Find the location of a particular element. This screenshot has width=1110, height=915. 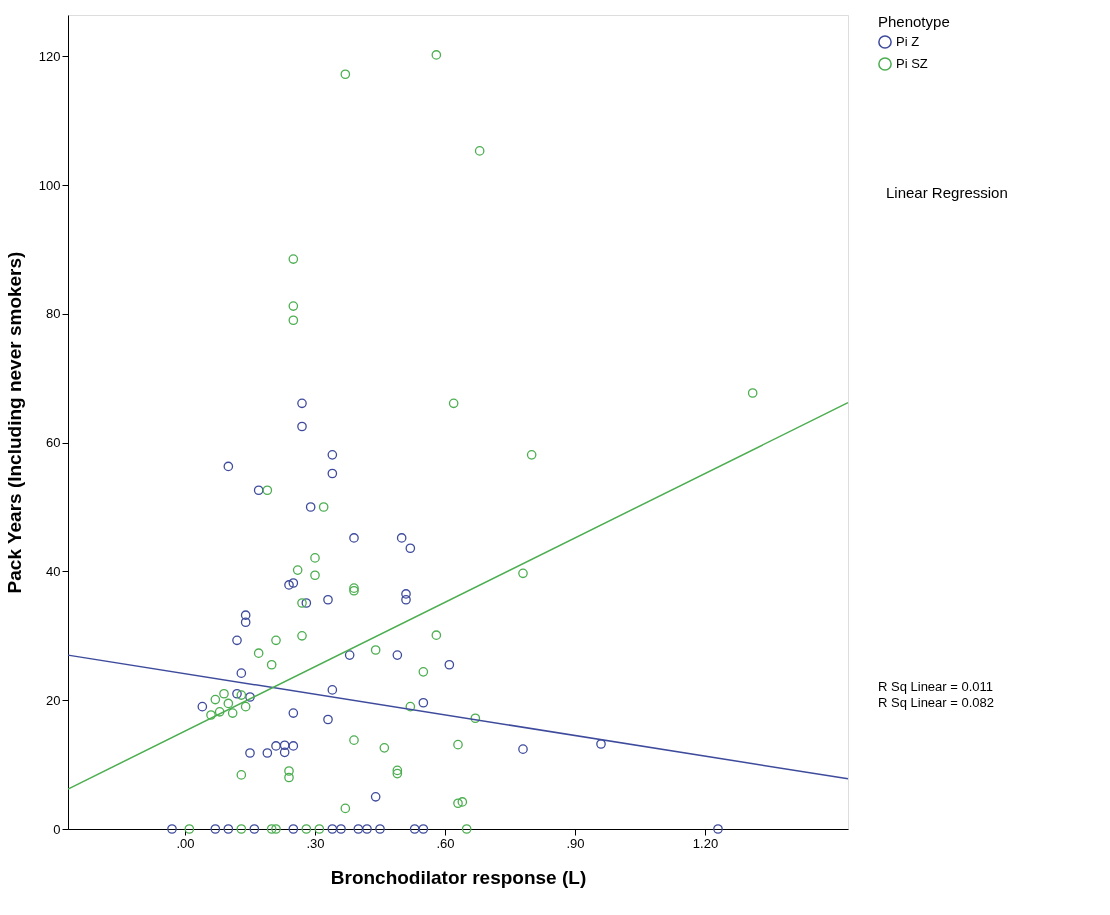

y-tick-label: 40 is located at coordinates (53, 571).